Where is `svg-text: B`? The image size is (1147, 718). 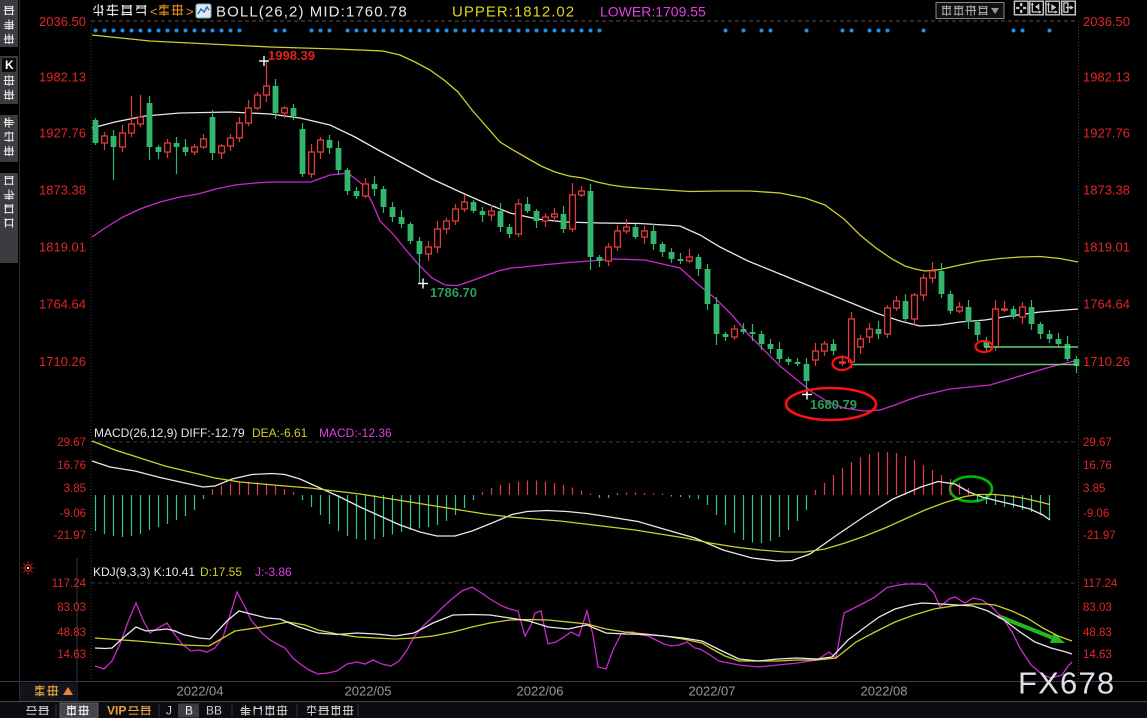
svg-text: B is located at coordinates (189, 711).